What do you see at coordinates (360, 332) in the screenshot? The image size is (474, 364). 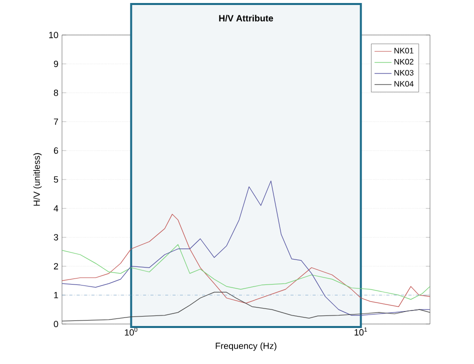 I see `x-tick-label: 10$^{1}$` at bounding box center [360, 332].